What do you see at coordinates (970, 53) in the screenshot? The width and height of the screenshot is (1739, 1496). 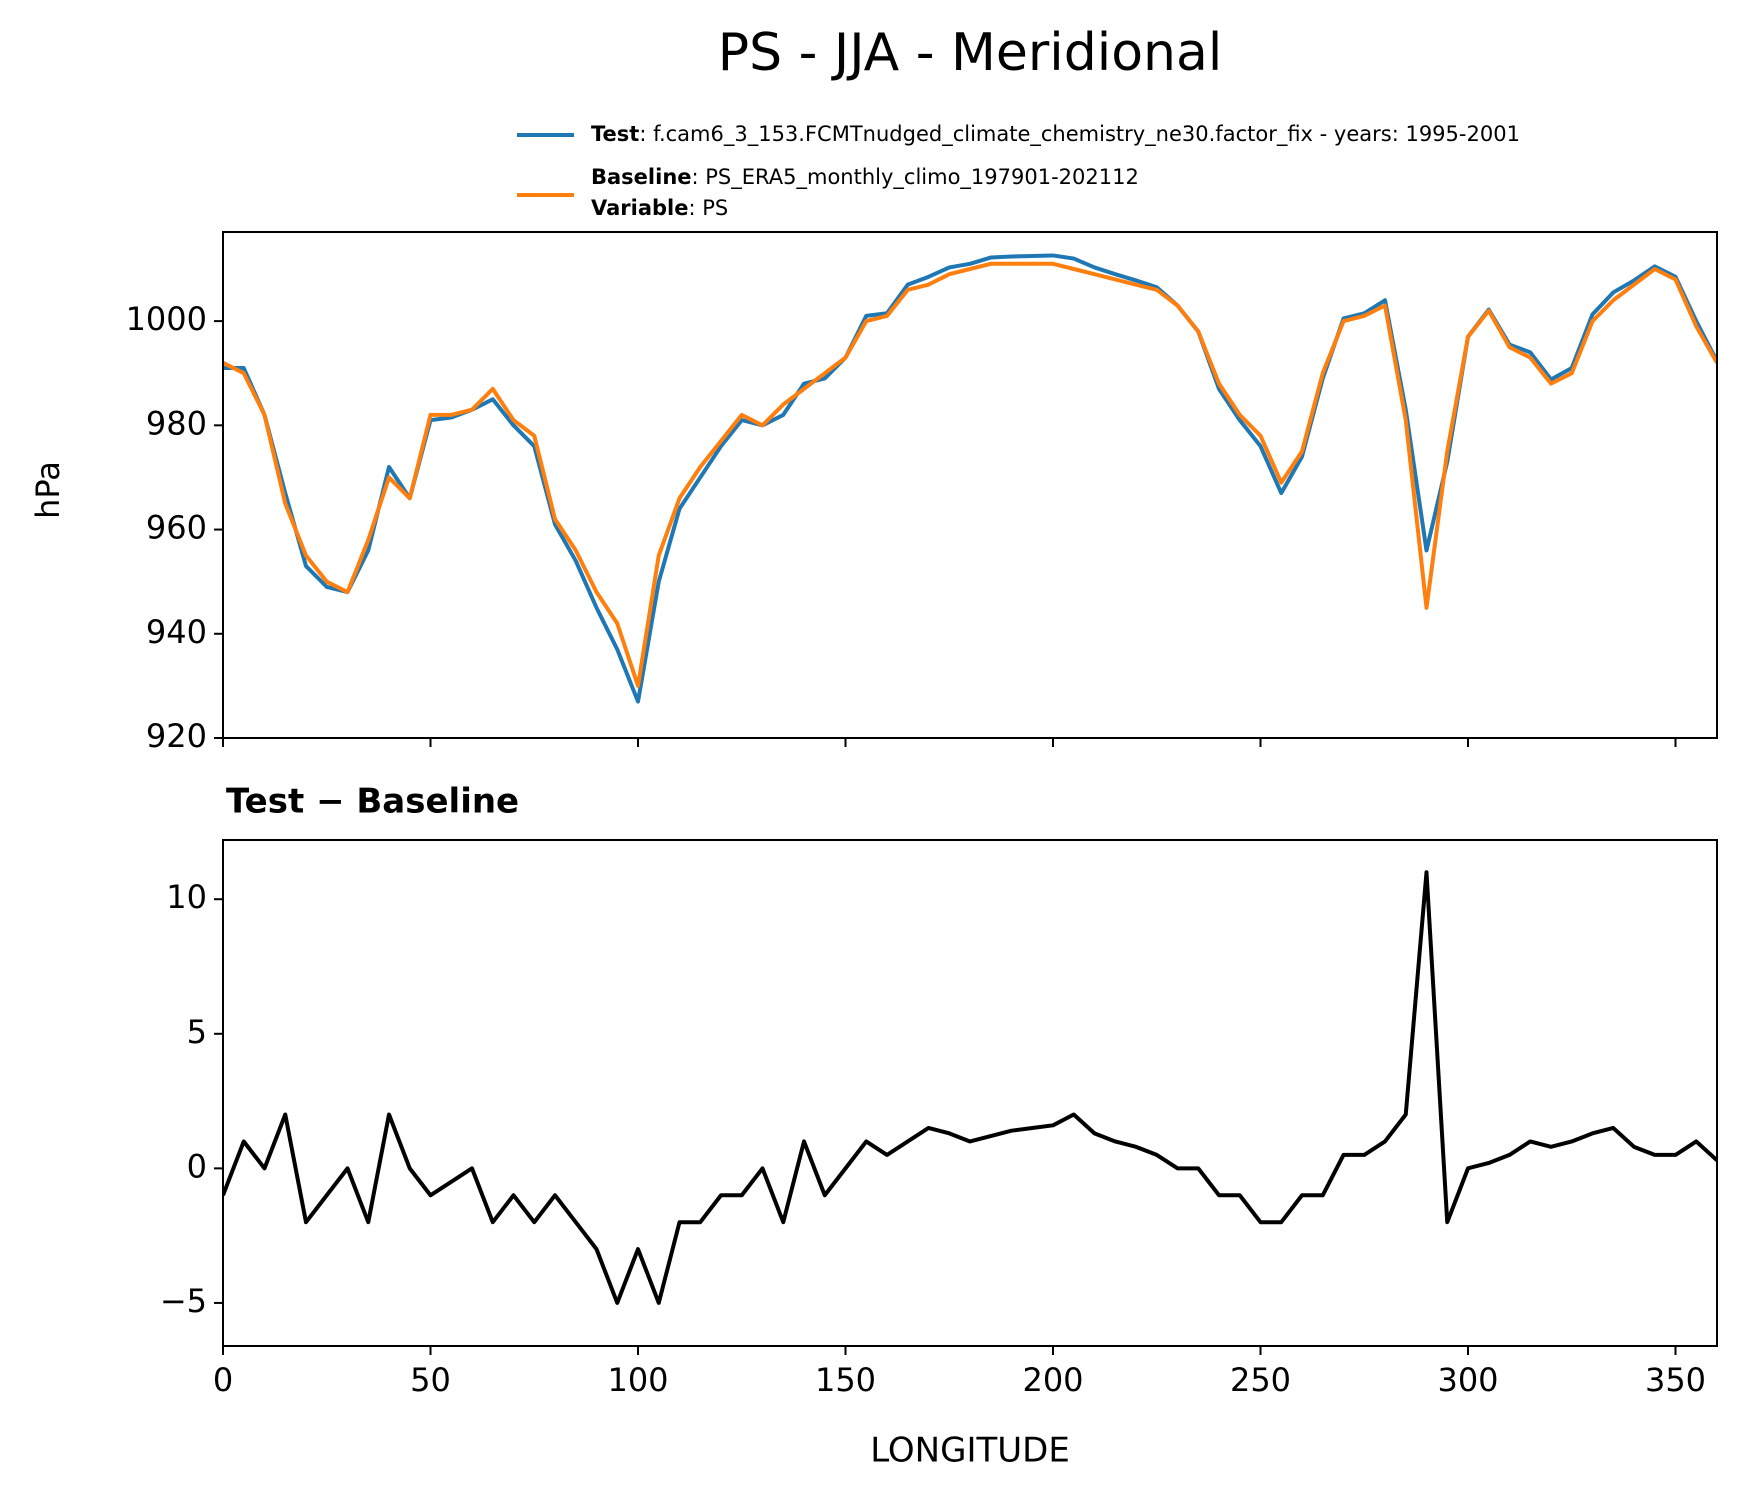 I see `figure-title: PS - JJA - Meridional` at bounding box center [970, 53].